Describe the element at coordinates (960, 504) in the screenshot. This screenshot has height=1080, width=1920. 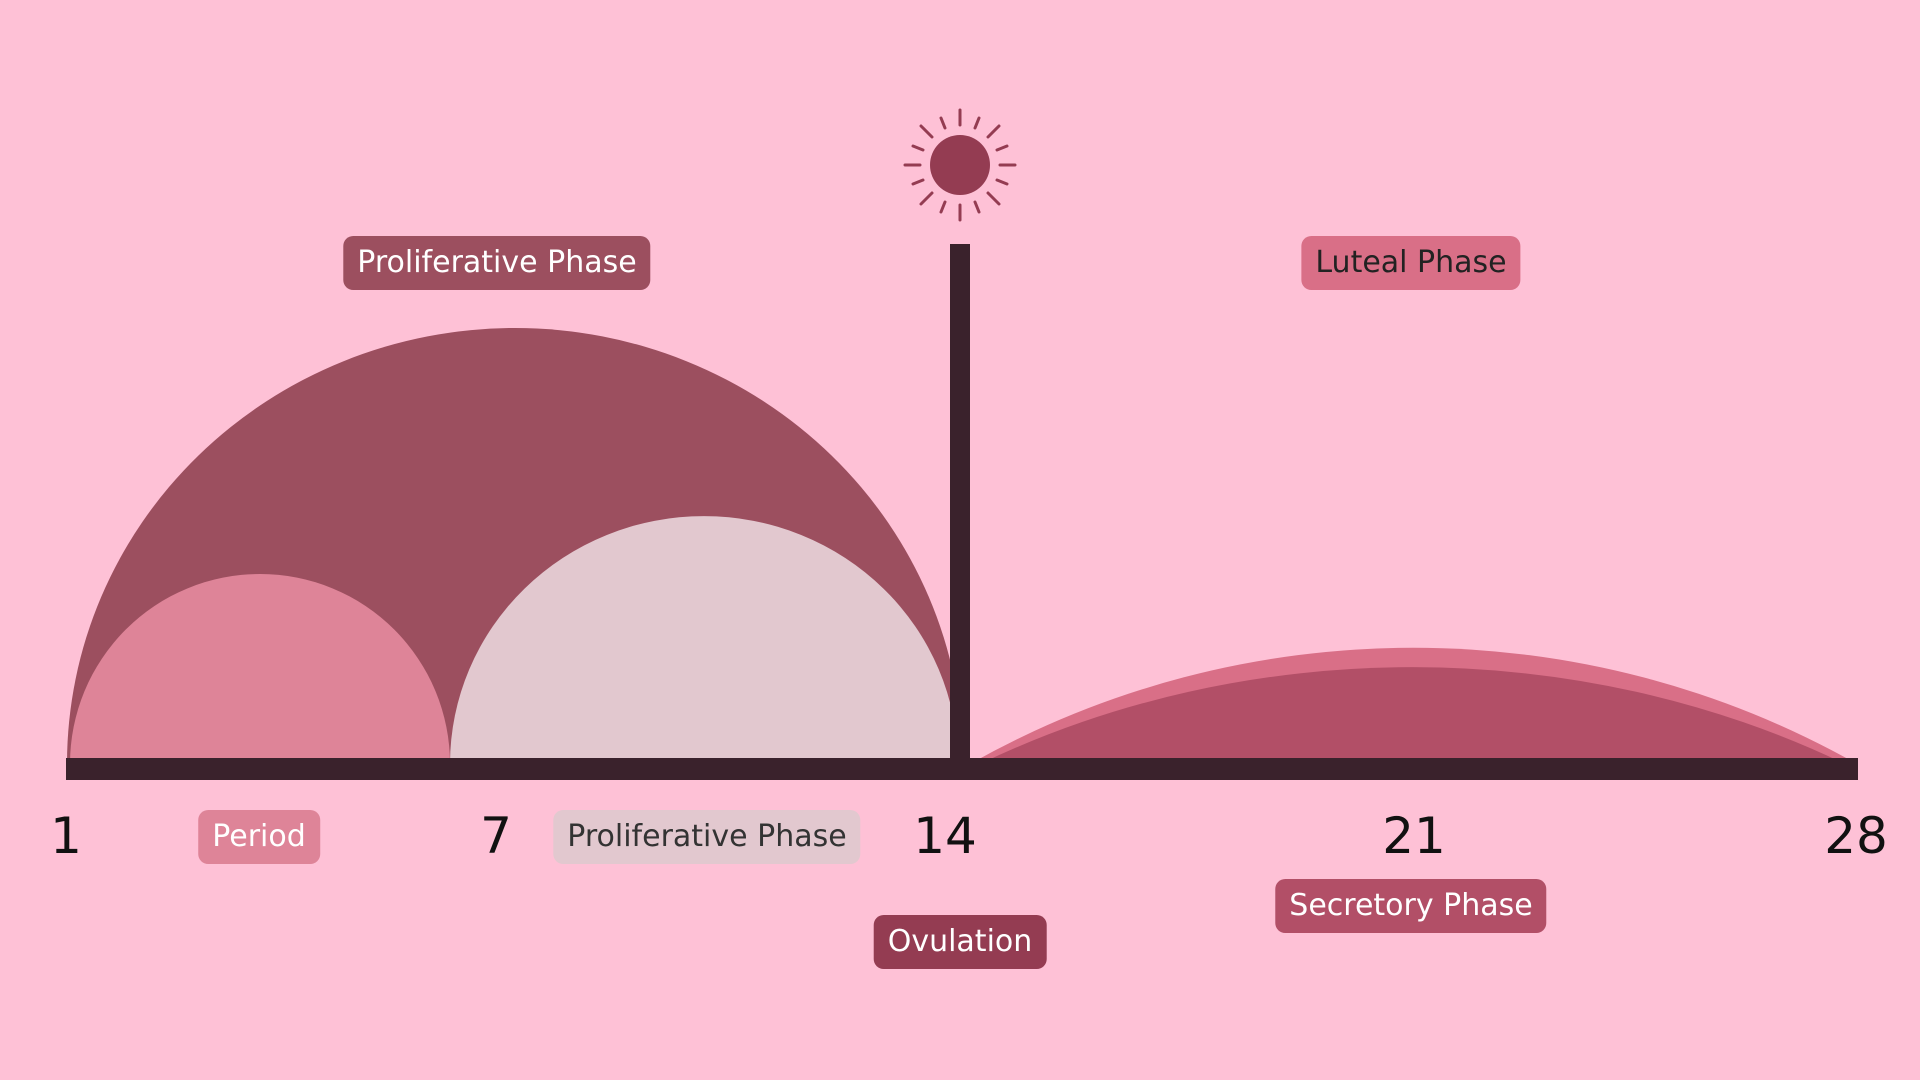
I see `ovulation-line` at that location.